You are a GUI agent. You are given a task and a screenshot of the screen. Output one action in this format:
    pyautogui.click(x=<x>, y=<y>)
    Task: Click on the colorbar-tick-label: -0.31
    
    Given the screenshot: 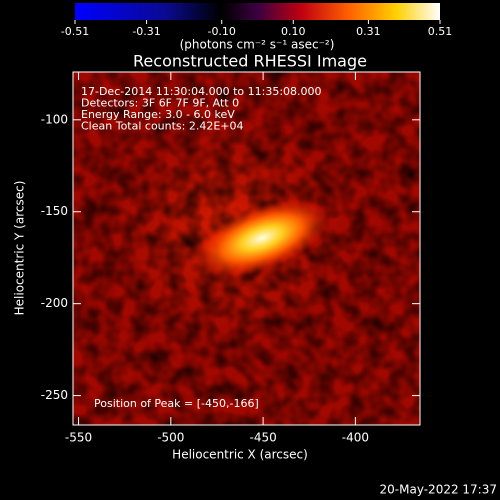 What is the action you would take?
    pyautogui.click(x=146, y=31)
    